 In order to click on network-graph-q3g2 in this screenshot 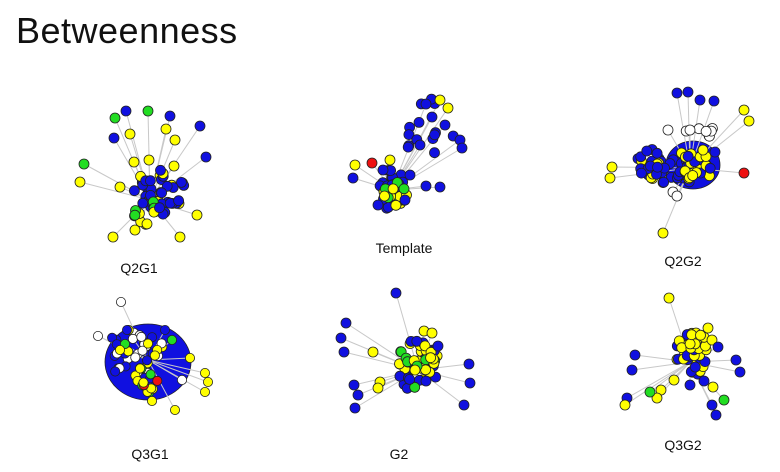, I will do `click(682, 356)`.